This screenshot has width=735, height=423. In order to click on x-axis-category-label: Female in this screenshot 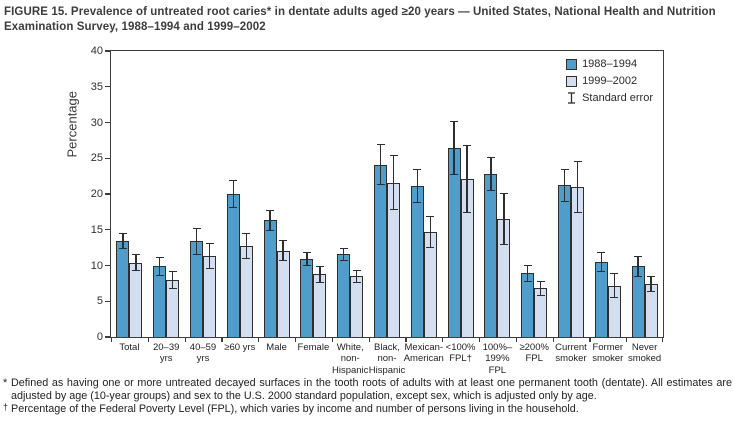, I will do `click(313, 347)`.